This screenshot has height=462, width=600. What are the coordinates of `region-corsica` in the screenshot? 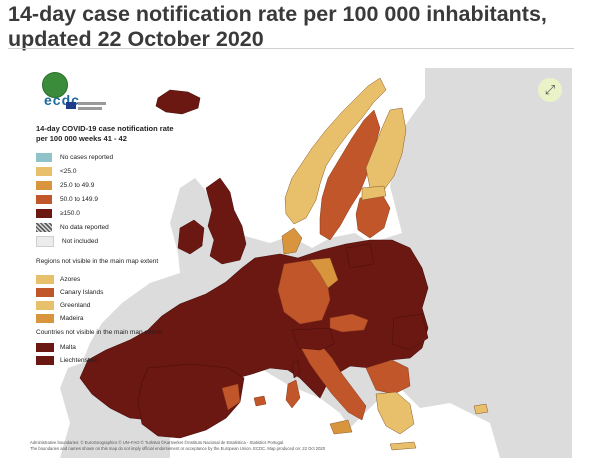 It's located at (296, 369).